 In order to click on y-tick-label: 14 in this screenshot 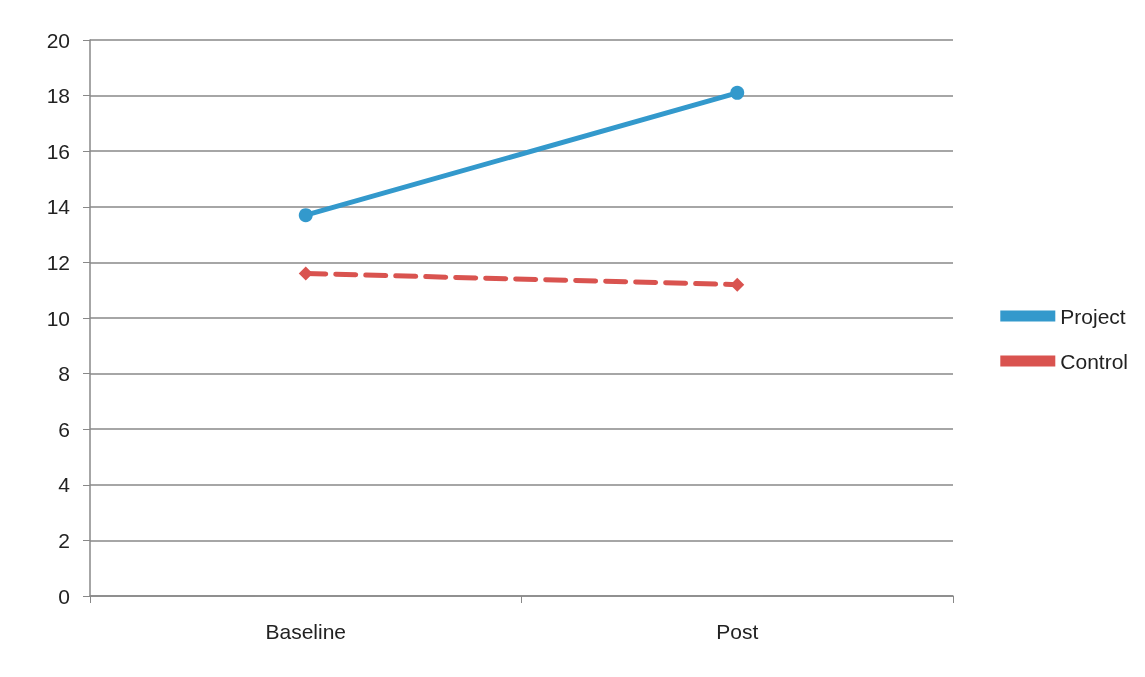, I will do `click(58, 207)`.